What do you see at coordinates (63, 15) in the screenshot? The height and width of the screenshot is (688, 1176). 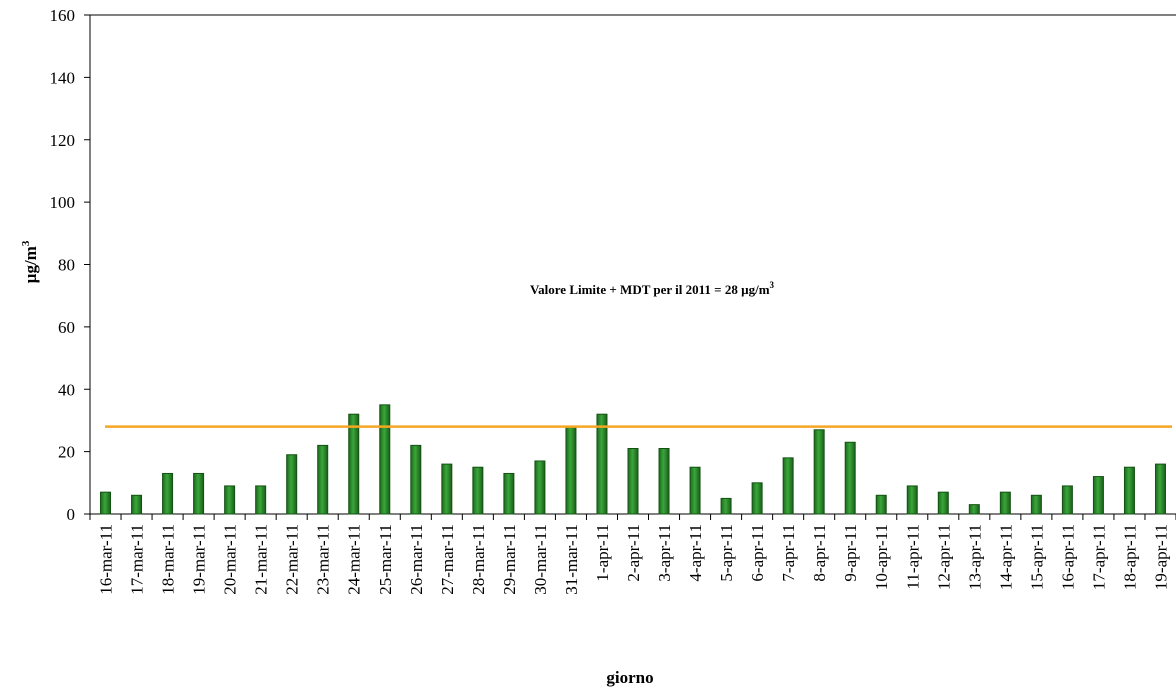 I see `y-tick-label: 160` at bounding box center [63, 15].